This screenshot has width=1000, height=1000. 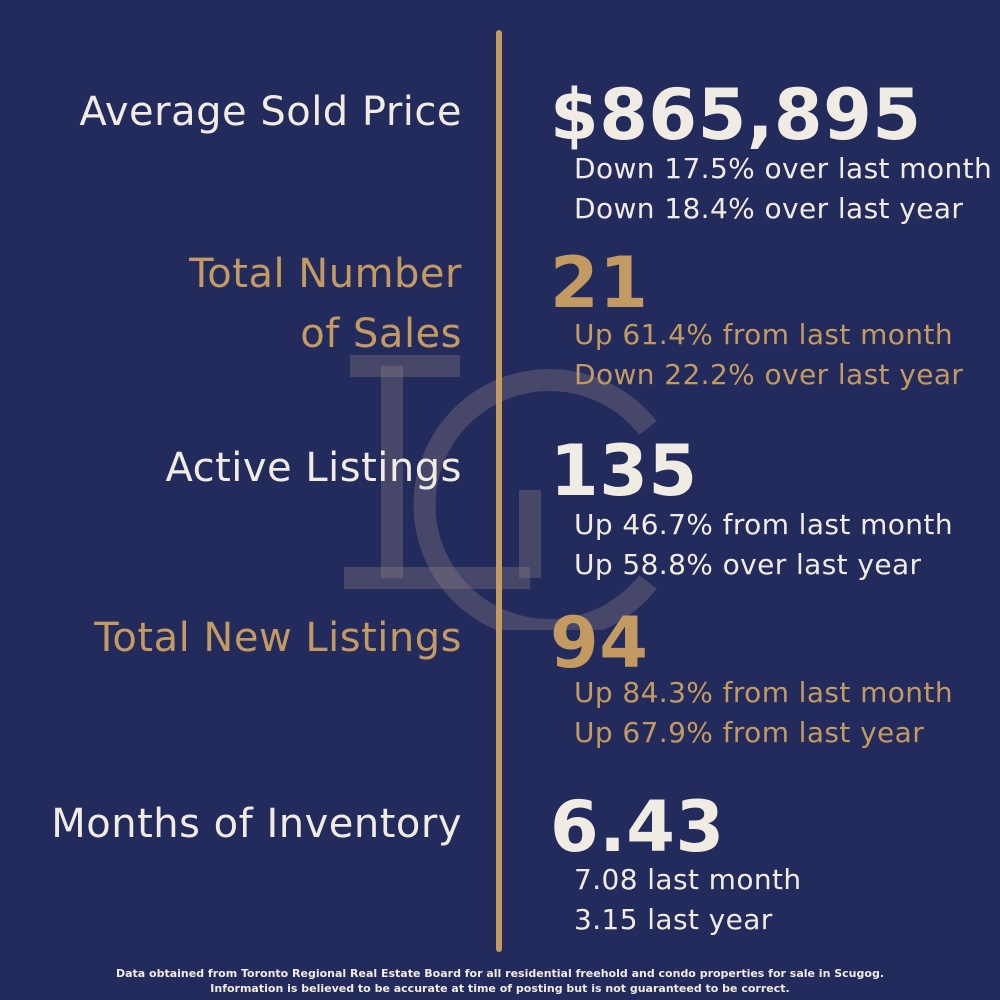 I want to click on average-sold-price-value: $865,895, so click(x=736, y=115).